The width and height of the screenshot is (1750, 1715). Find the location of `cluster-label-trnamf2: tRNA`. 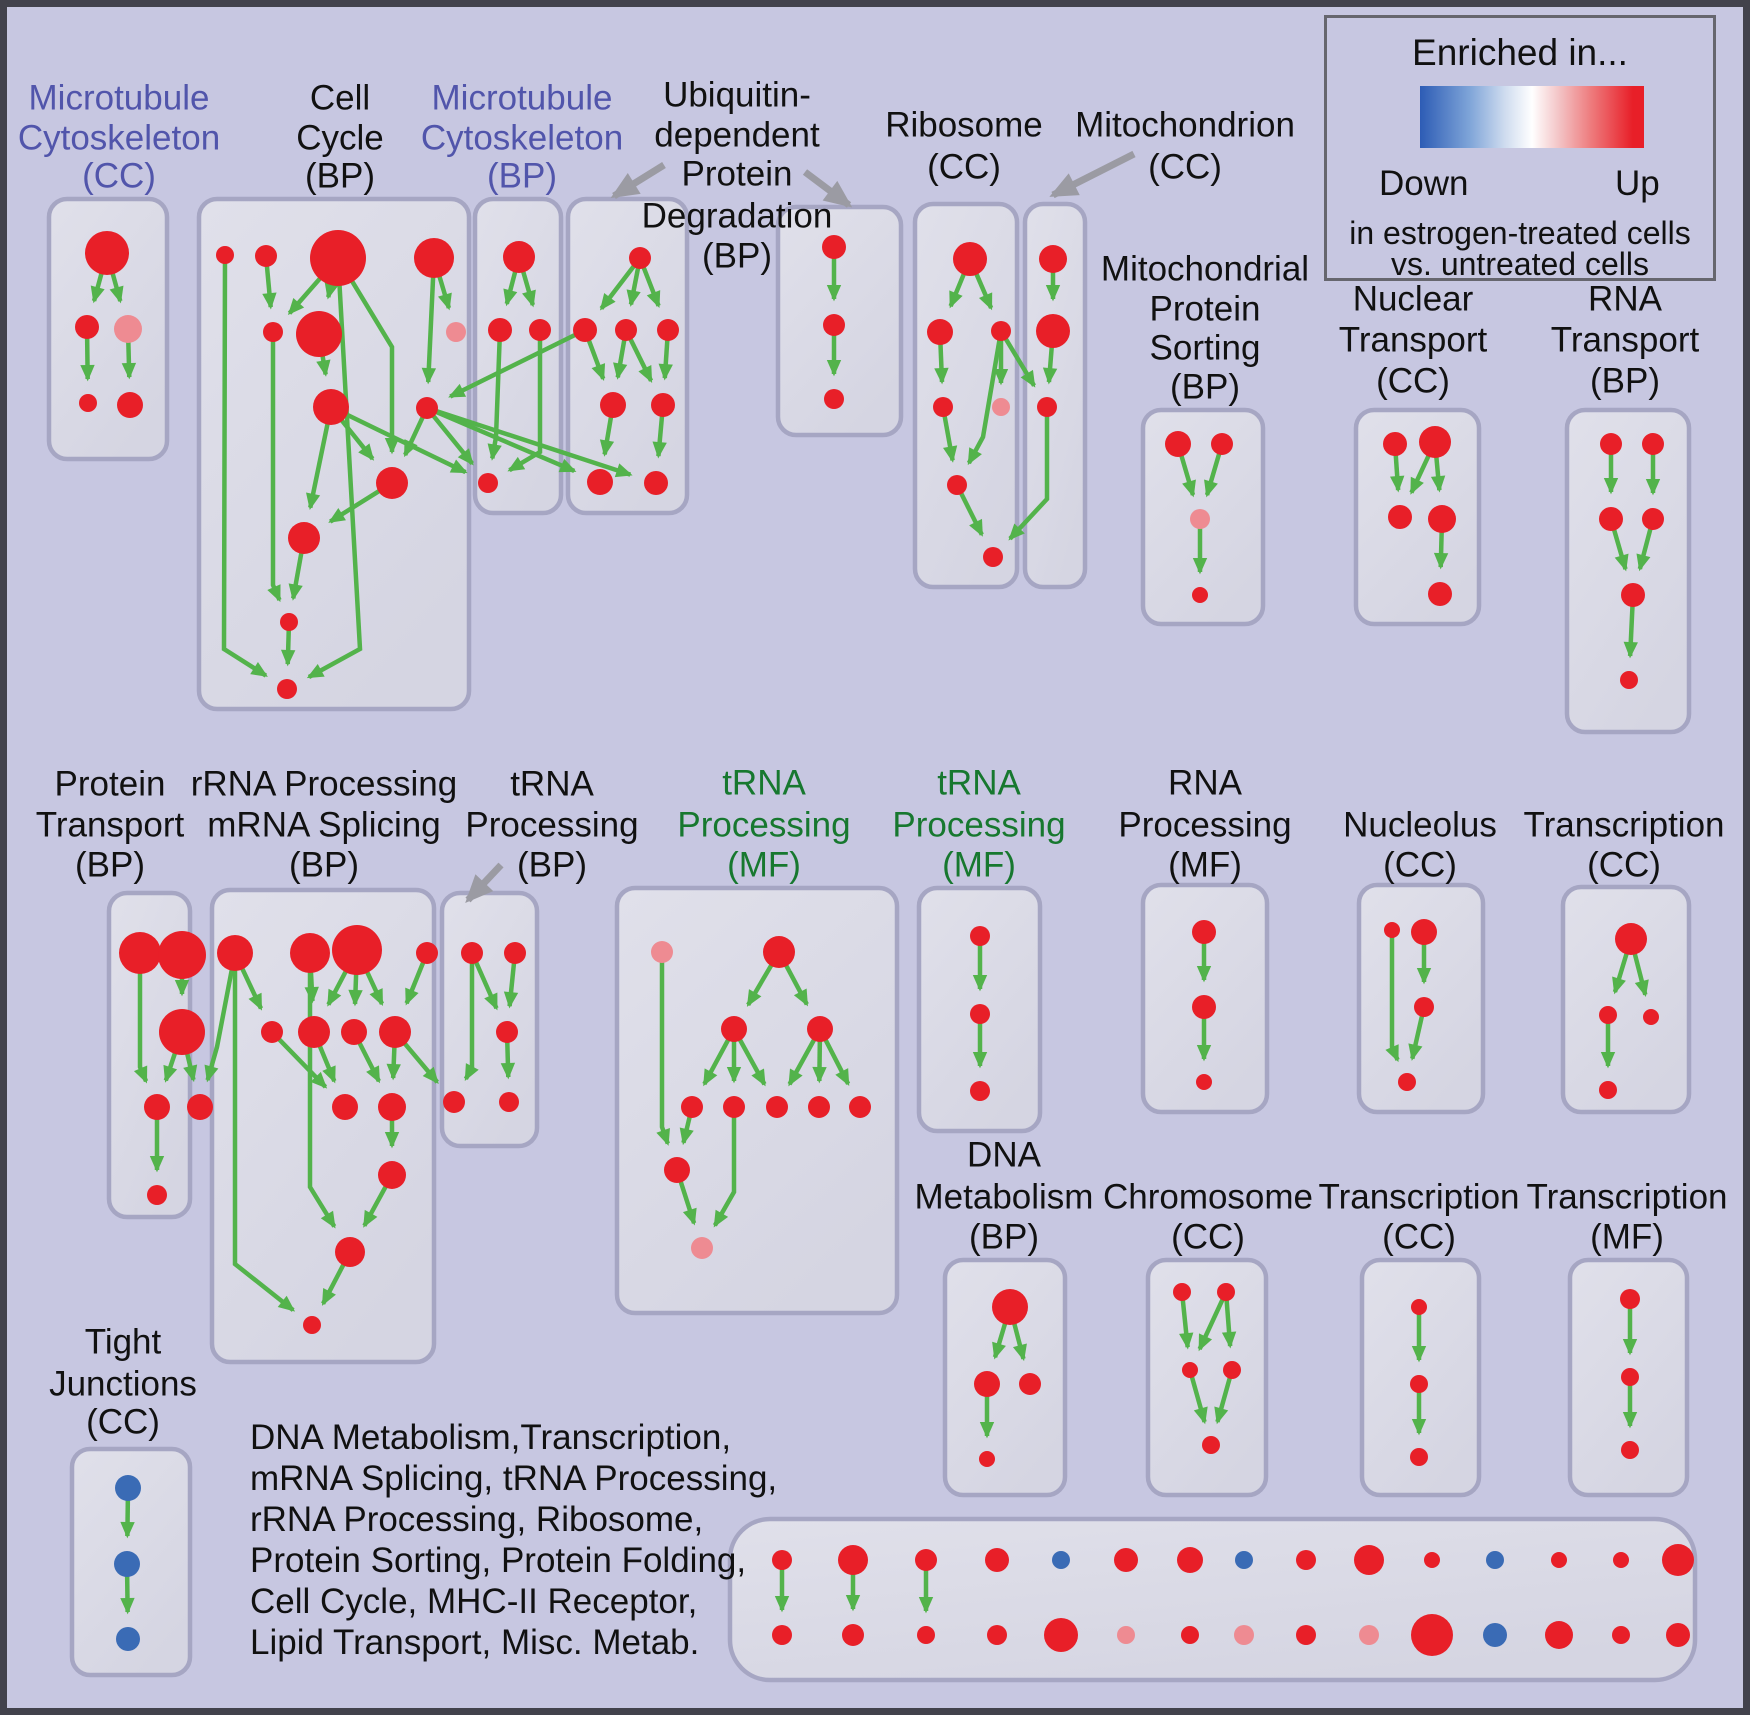

cluster-label-trnamf2: tRNA is located at coordinates (979, 783).